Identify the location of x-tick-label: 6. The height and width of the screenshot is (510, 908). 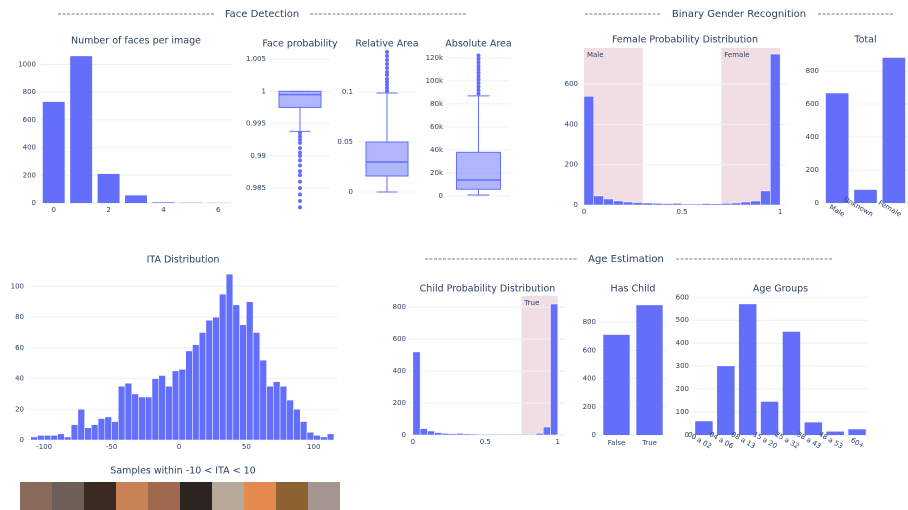
(218, 210).